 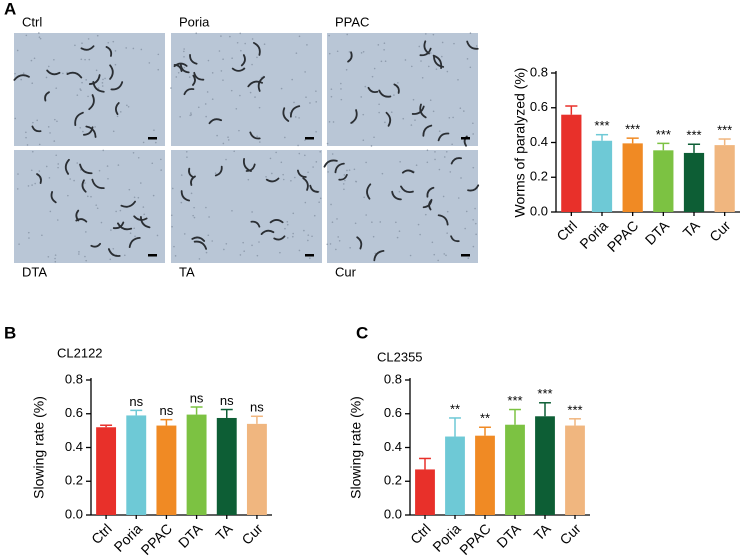 What do you see at coordinates (539, 106) in the screenshot?
I see `y-tick-label: 0.6` at bounding box center [539, 106].